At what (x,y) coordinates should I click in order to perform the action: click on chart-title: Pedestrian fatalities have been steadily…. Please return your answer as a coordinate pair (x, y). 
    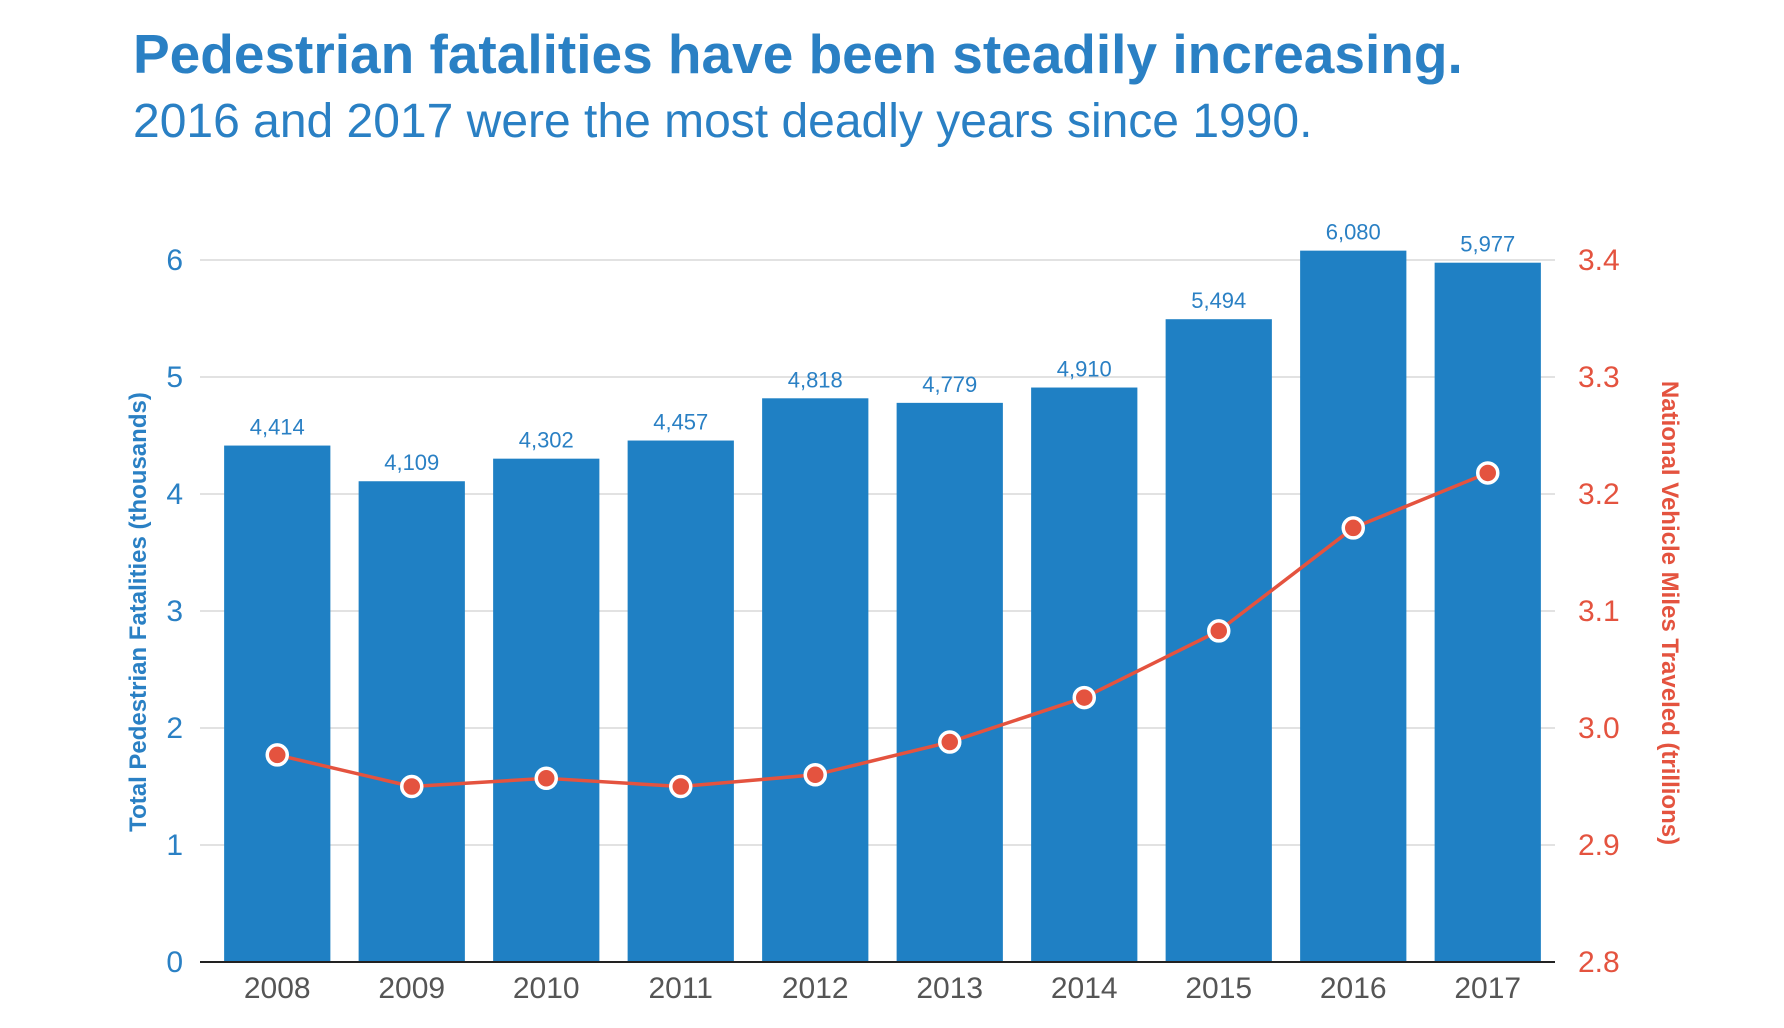
    Looking at the image, I should click on (798, 54).